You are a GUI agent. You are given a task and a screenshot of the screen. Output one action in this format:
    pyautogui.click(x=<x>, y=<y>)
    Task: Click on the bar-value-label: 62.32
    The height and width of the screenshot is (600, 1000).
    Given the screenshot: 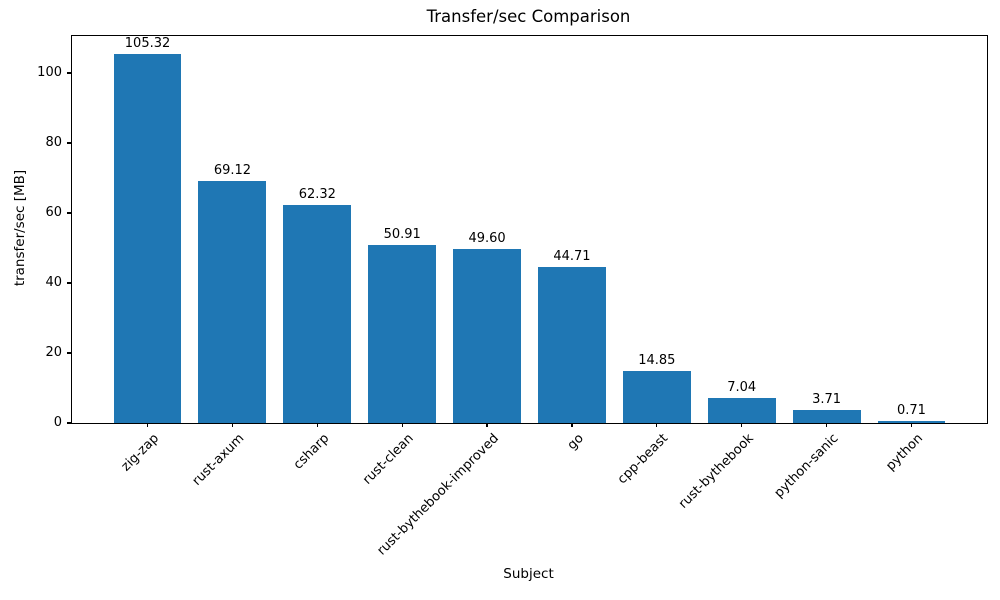 What is the action you would take?
    pyautogui.click(x=317, y=194)
    